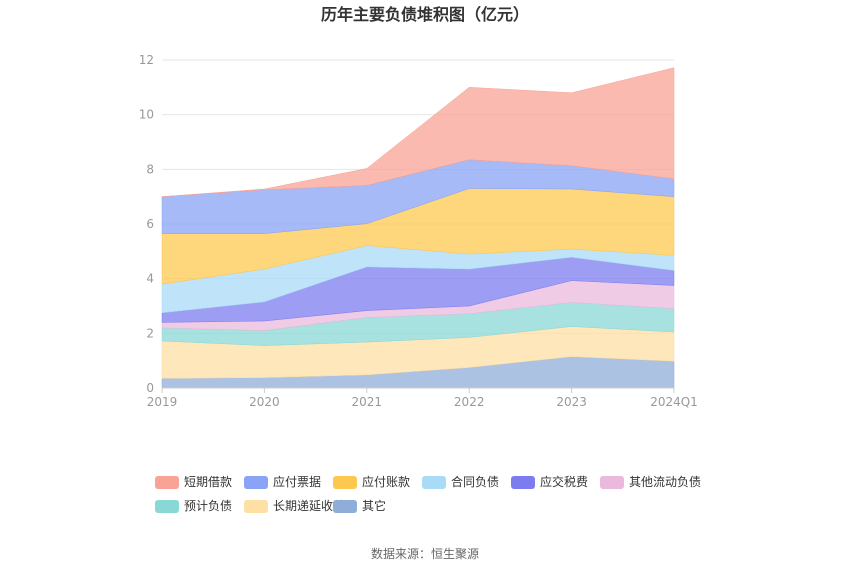  Describe the element at coordinates (425, 553) in the screenshot. I see `data-source: 数据来源：恒生聚源` at that location.